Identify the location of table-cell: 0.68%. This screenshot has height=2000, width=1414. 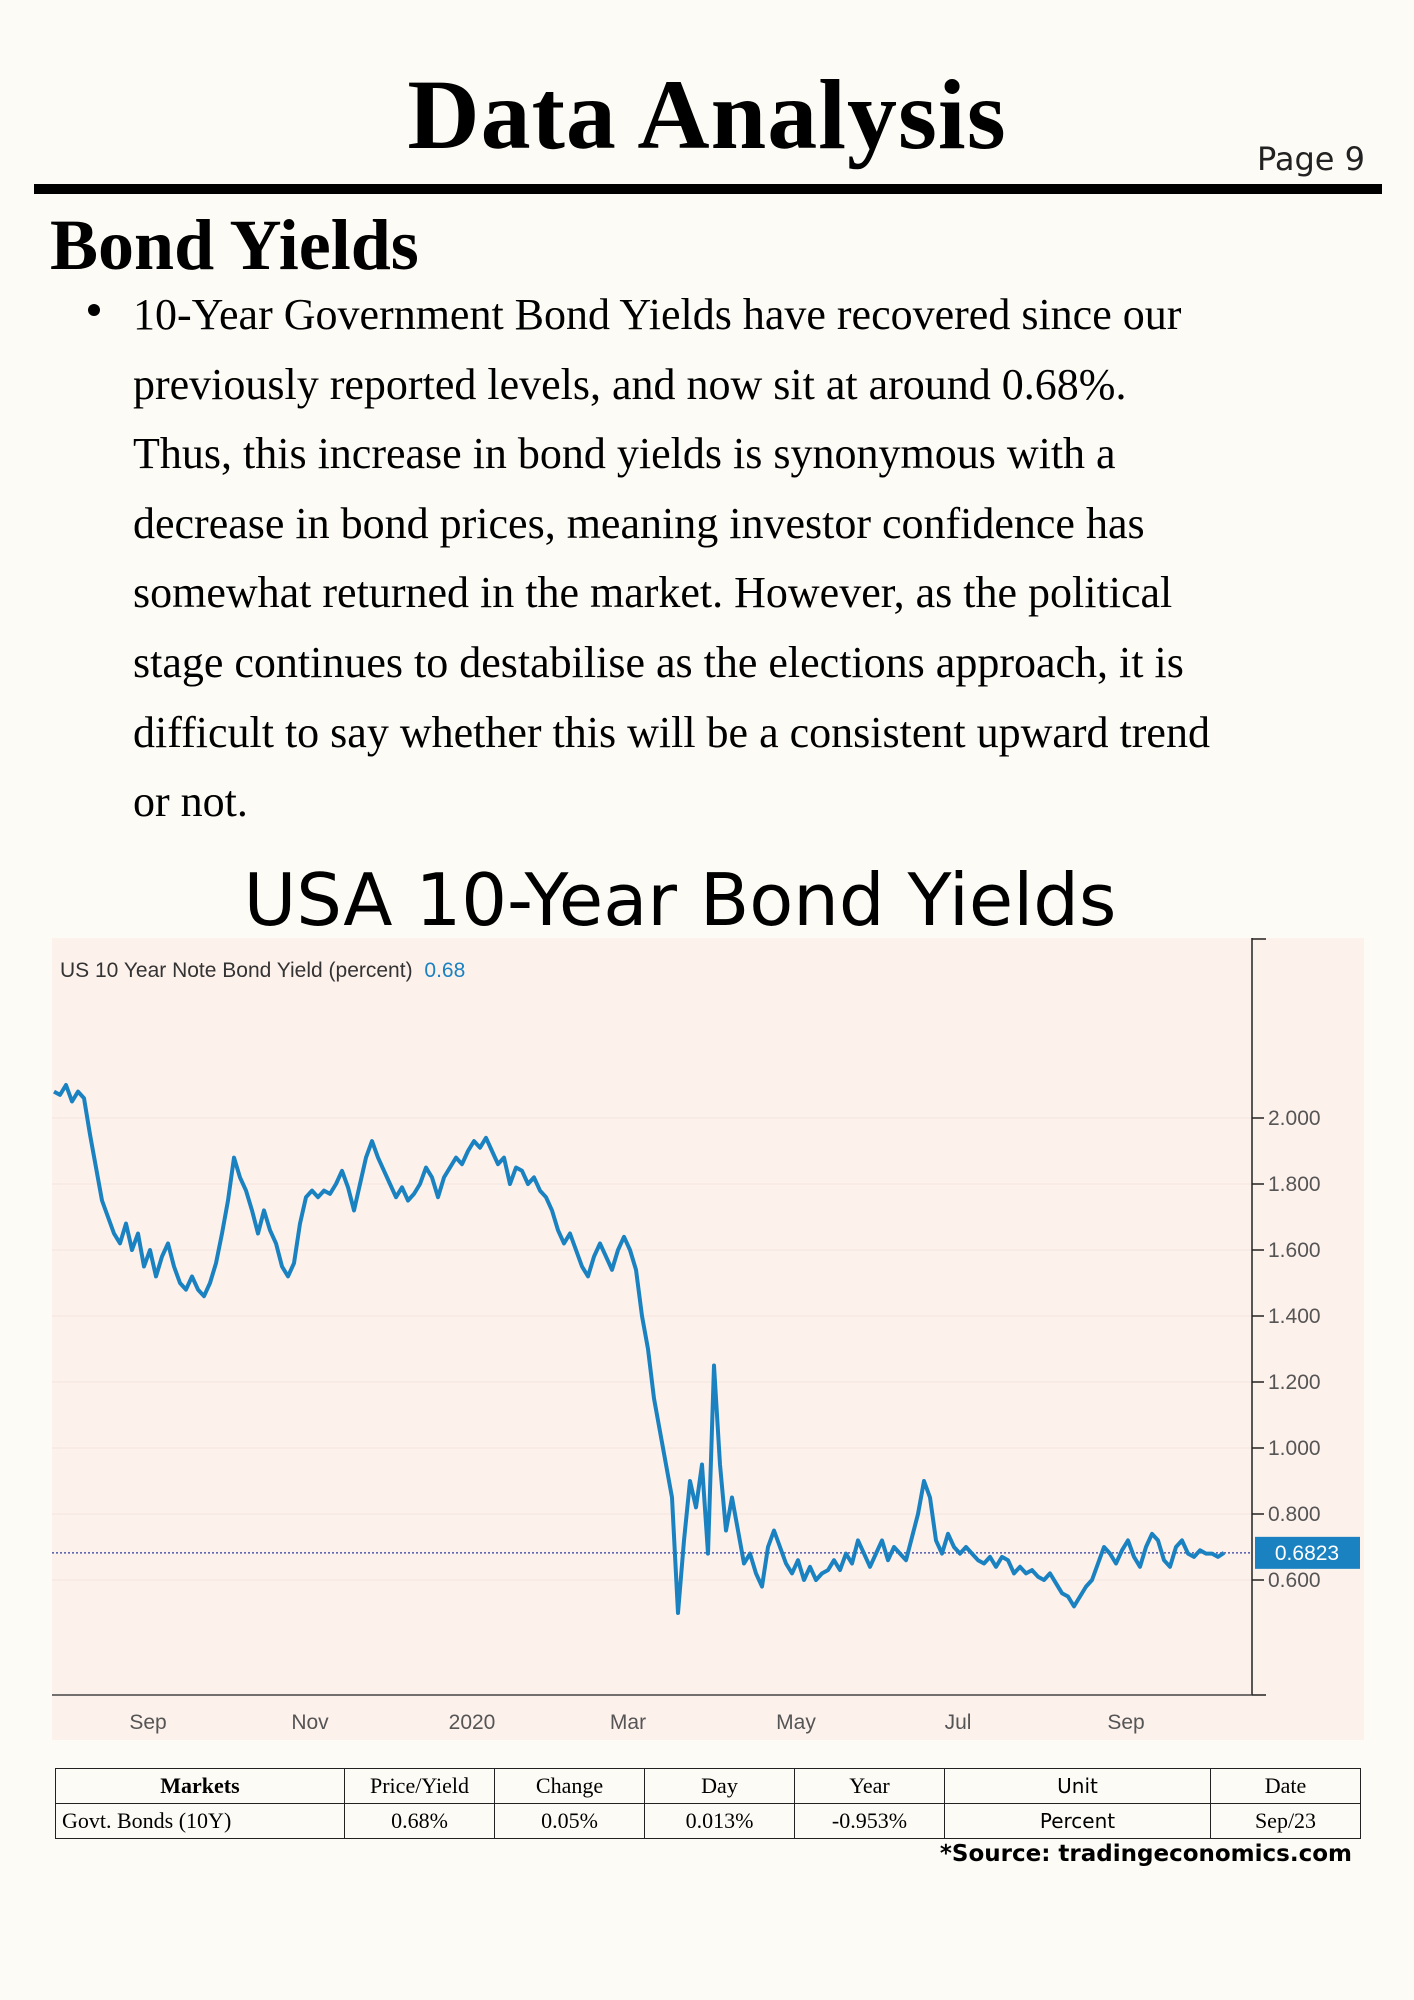
(419, 1821).